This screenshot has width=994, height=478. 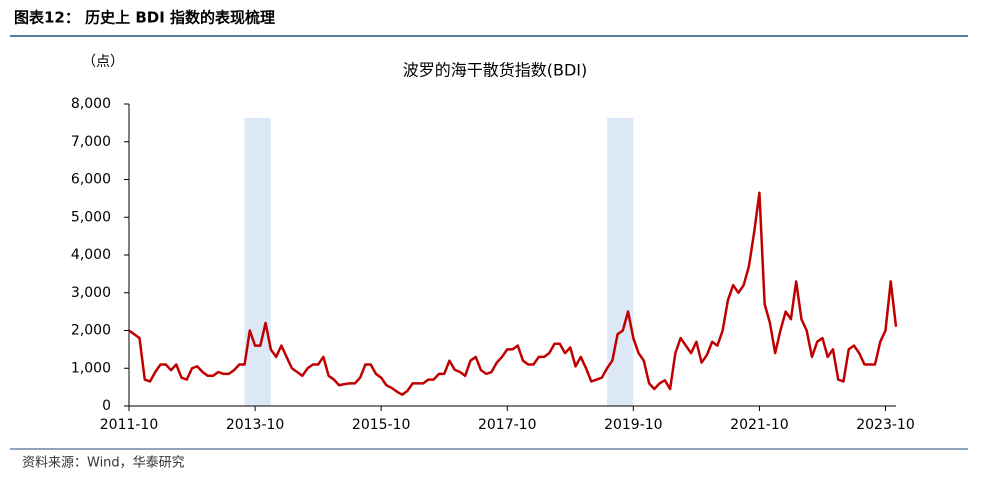 What do you see at coordinates (106, 406) in the screenshot?
I see `y-tick-label: 0` at bounding box center [106, 406].